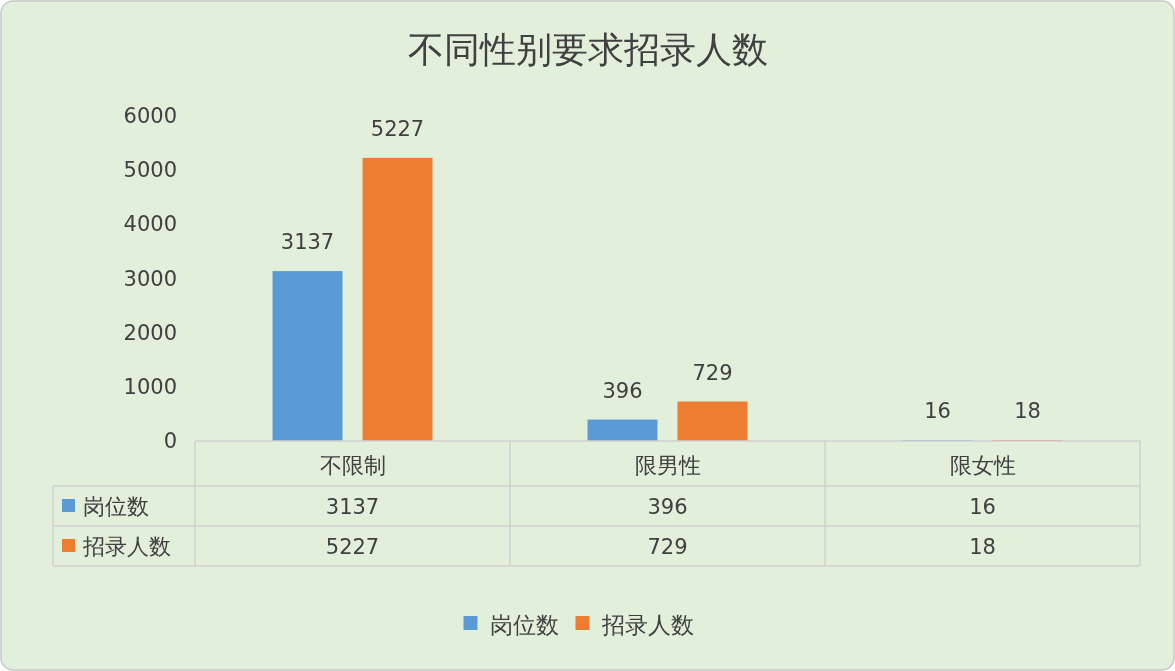 This screenshot has width=1175, height=671. Describe the element at coordinates (667, 547) in the screenshot. I see `data-label: 729` at that location.